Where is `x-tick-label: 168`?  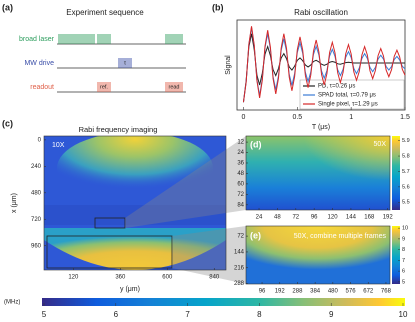 x-tick-label: 168 is located at coordinates (369, 218).